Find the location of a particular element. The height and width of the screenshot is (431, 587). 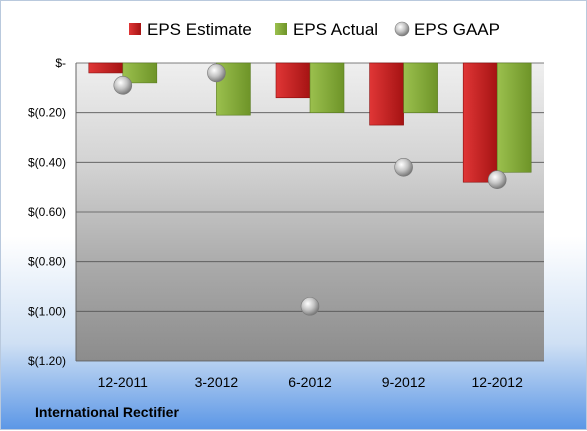

x-category-label: 3-2012 is located at coordinates (217, 382).